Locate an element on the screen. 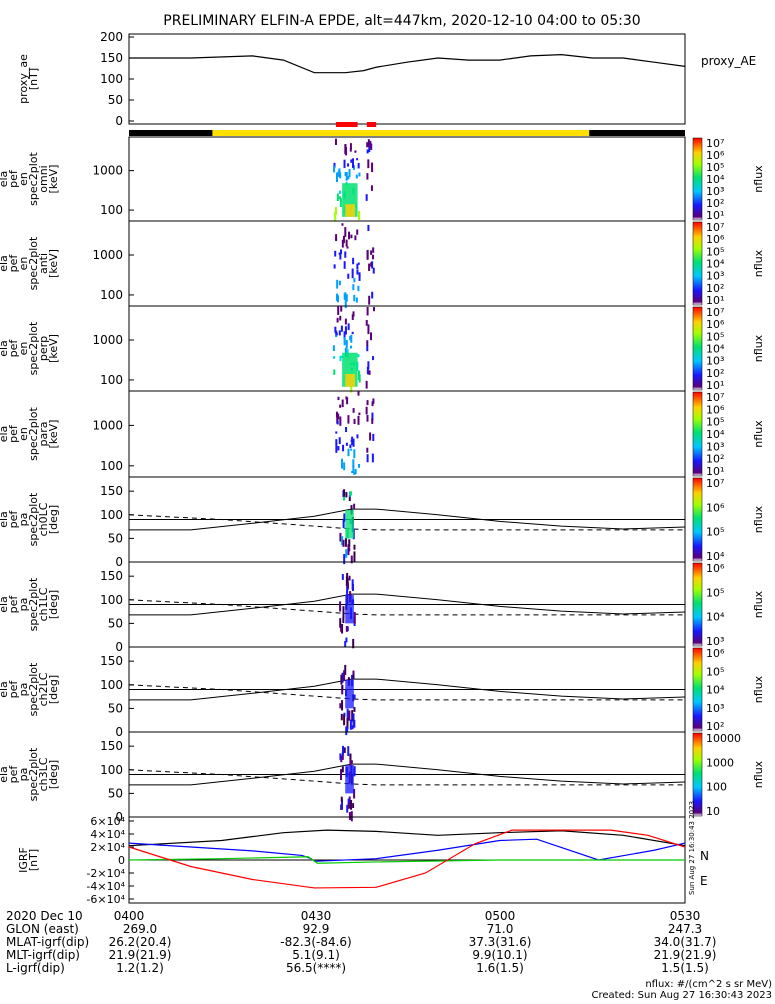 Image resolution: width=775 pixels, height=1004 pixels. pa-ch0-ytick-0: 0 is located at coordinates (119, 562).